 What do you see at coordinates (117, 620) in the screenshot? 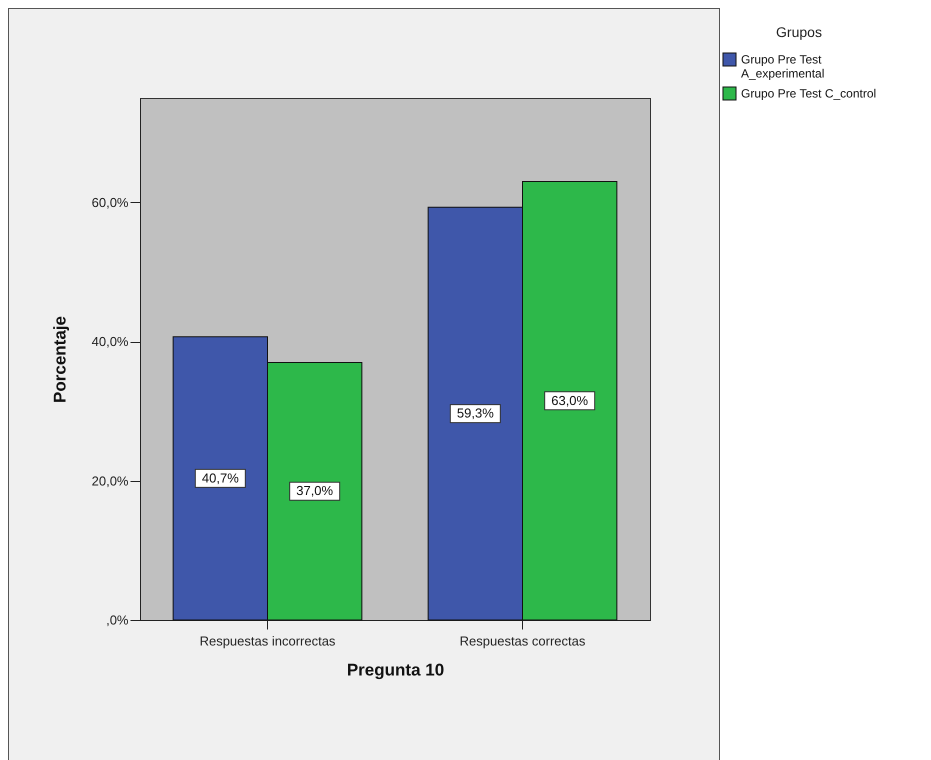
I see `y-tick-label: ,0%` at bounding box center [117, 620].